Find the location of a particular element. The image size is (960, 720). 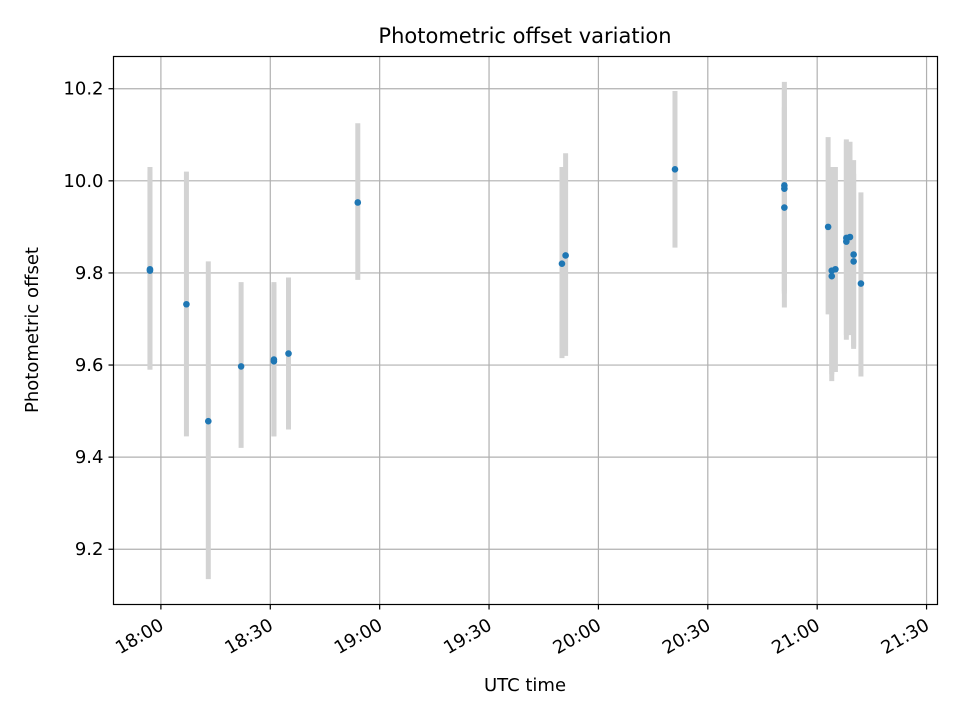

y-tick-label: 9.6 is located at coordinates (89, 365).